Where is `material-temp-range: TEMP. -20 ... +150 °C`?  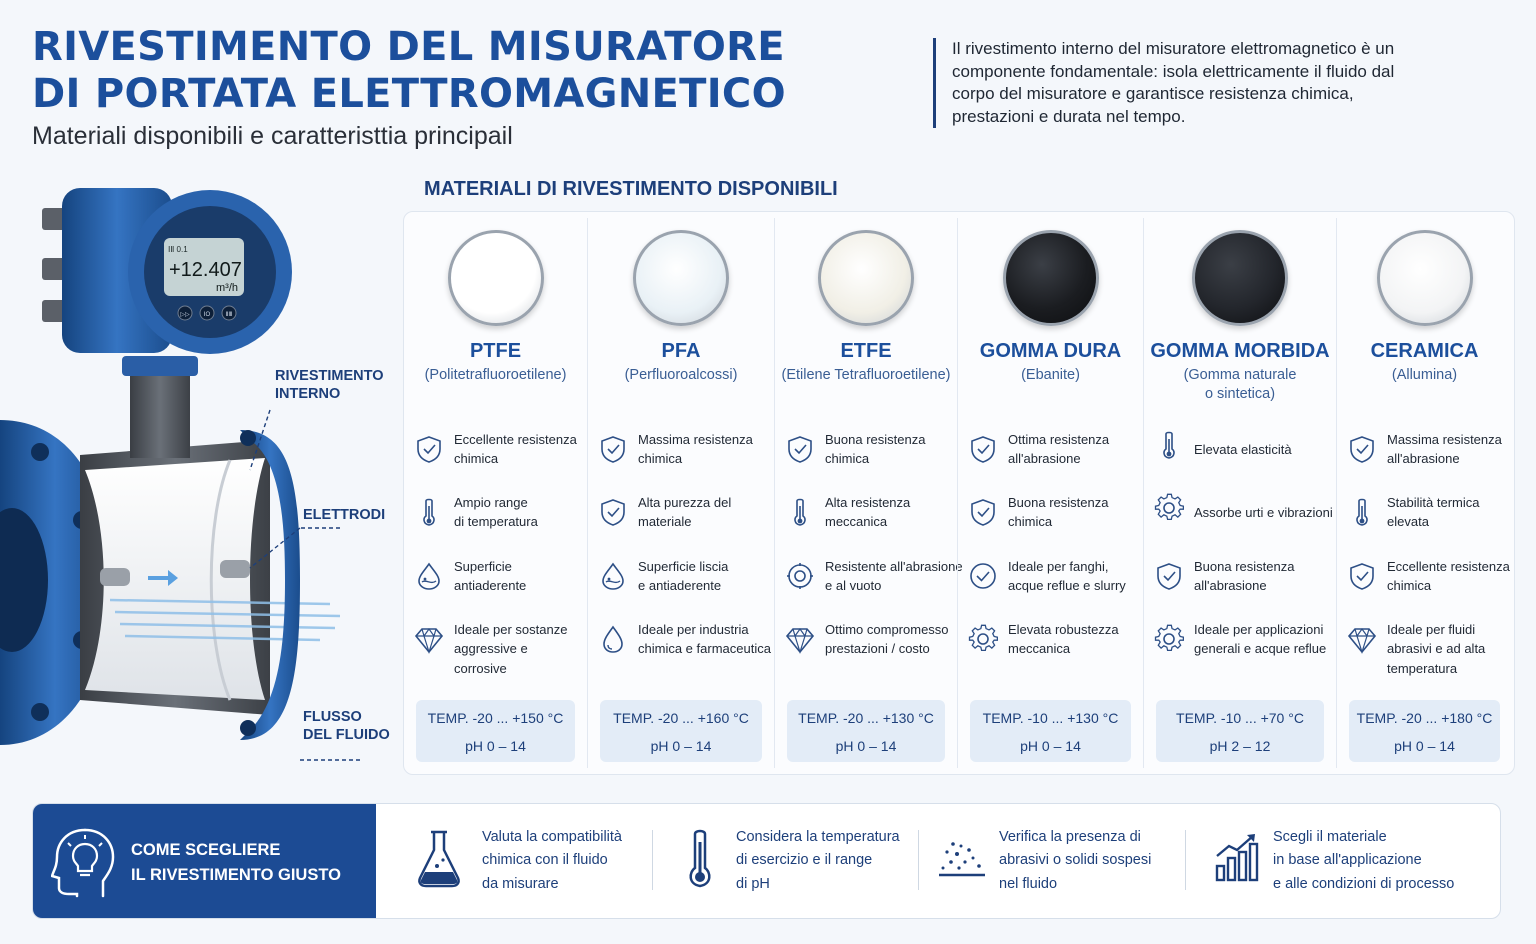
material-temp-range: TEMP. -20 ... +150 °C is located at coordinates (495, 718).